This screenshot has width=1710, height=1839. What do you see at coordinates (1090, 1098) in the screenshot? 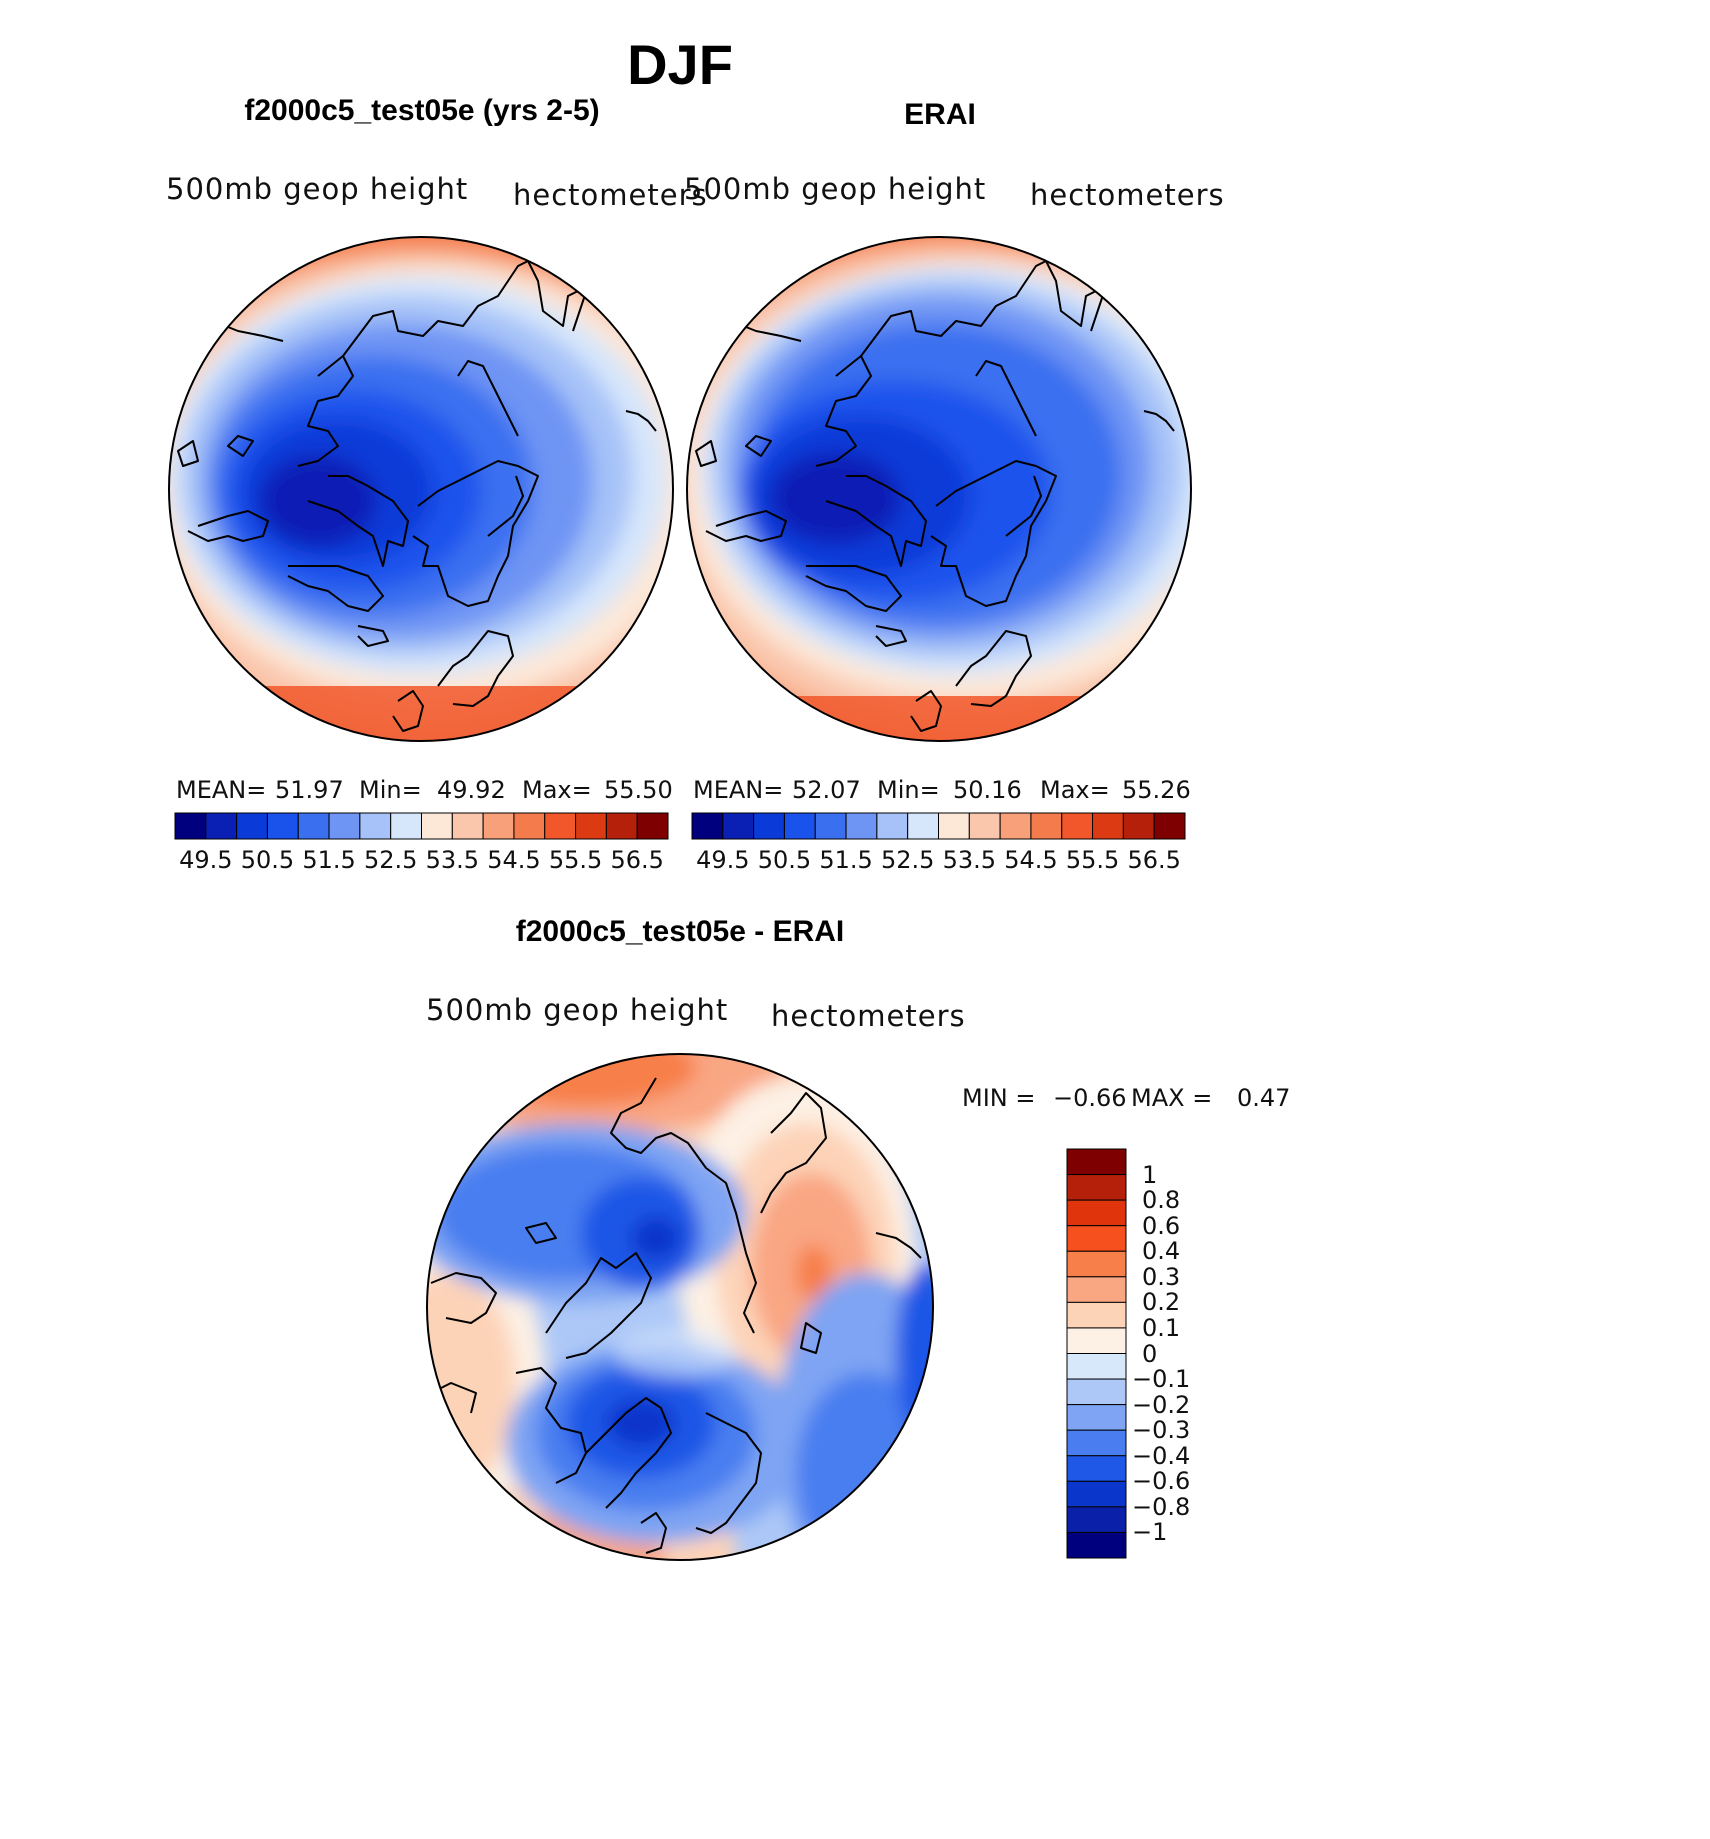
I see `diff-min-value: −0.66` at bounding box center [1090, 1098].